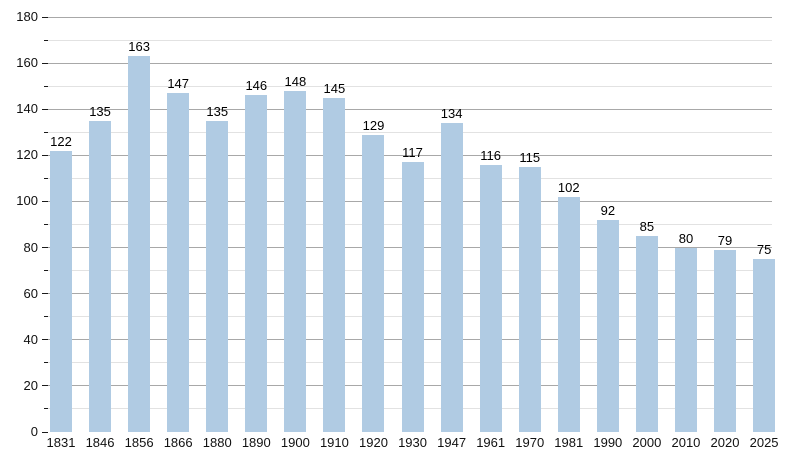 The width and height of the screenshot is (800, 450). I want to click on y-tick-label: 100, so click(27, 201).